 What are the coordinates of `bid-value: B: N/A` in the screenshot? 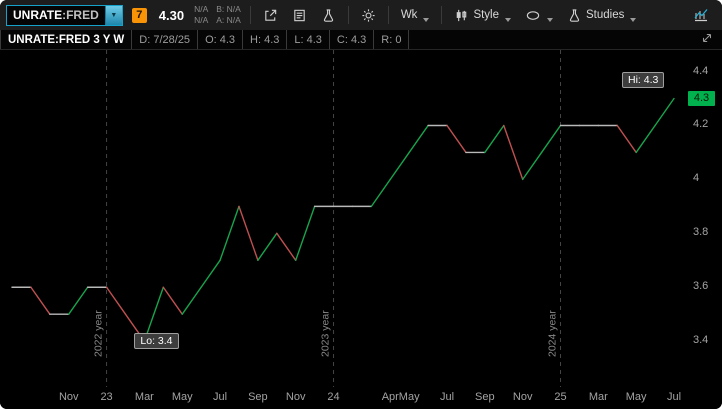 It's located at (228, 8).